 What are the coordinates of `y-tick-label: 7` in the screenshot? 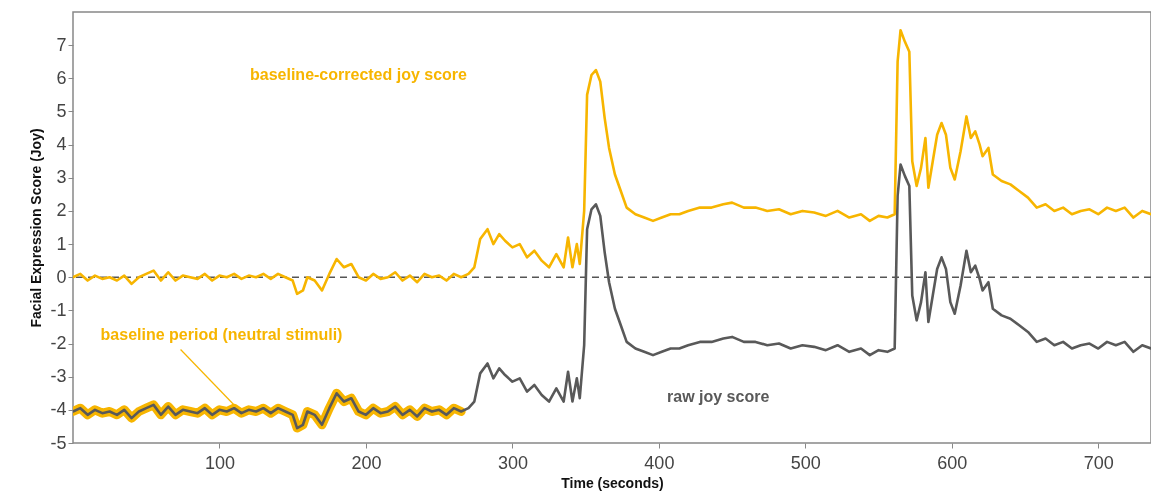 It's located at (61, 44).